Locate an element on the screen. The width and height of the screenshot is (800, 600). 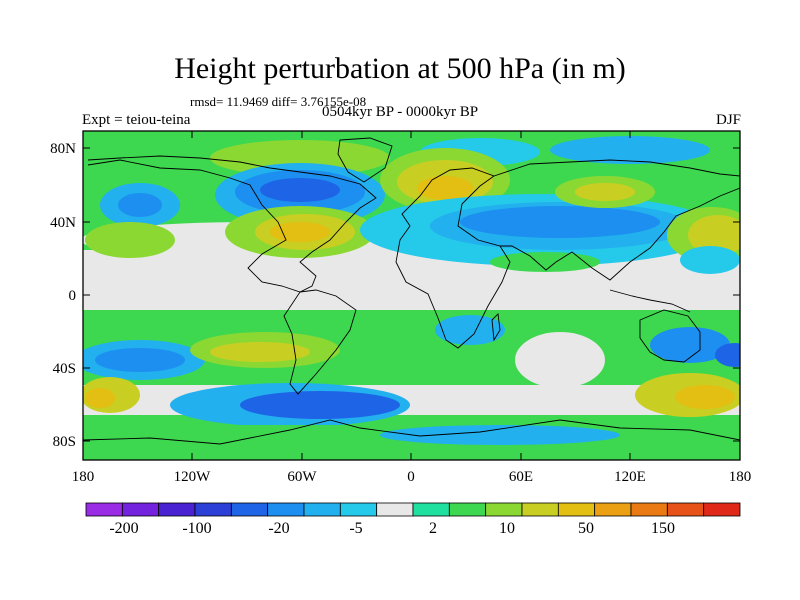
colorbar-label: 2 is located at coordinates (433, 528).